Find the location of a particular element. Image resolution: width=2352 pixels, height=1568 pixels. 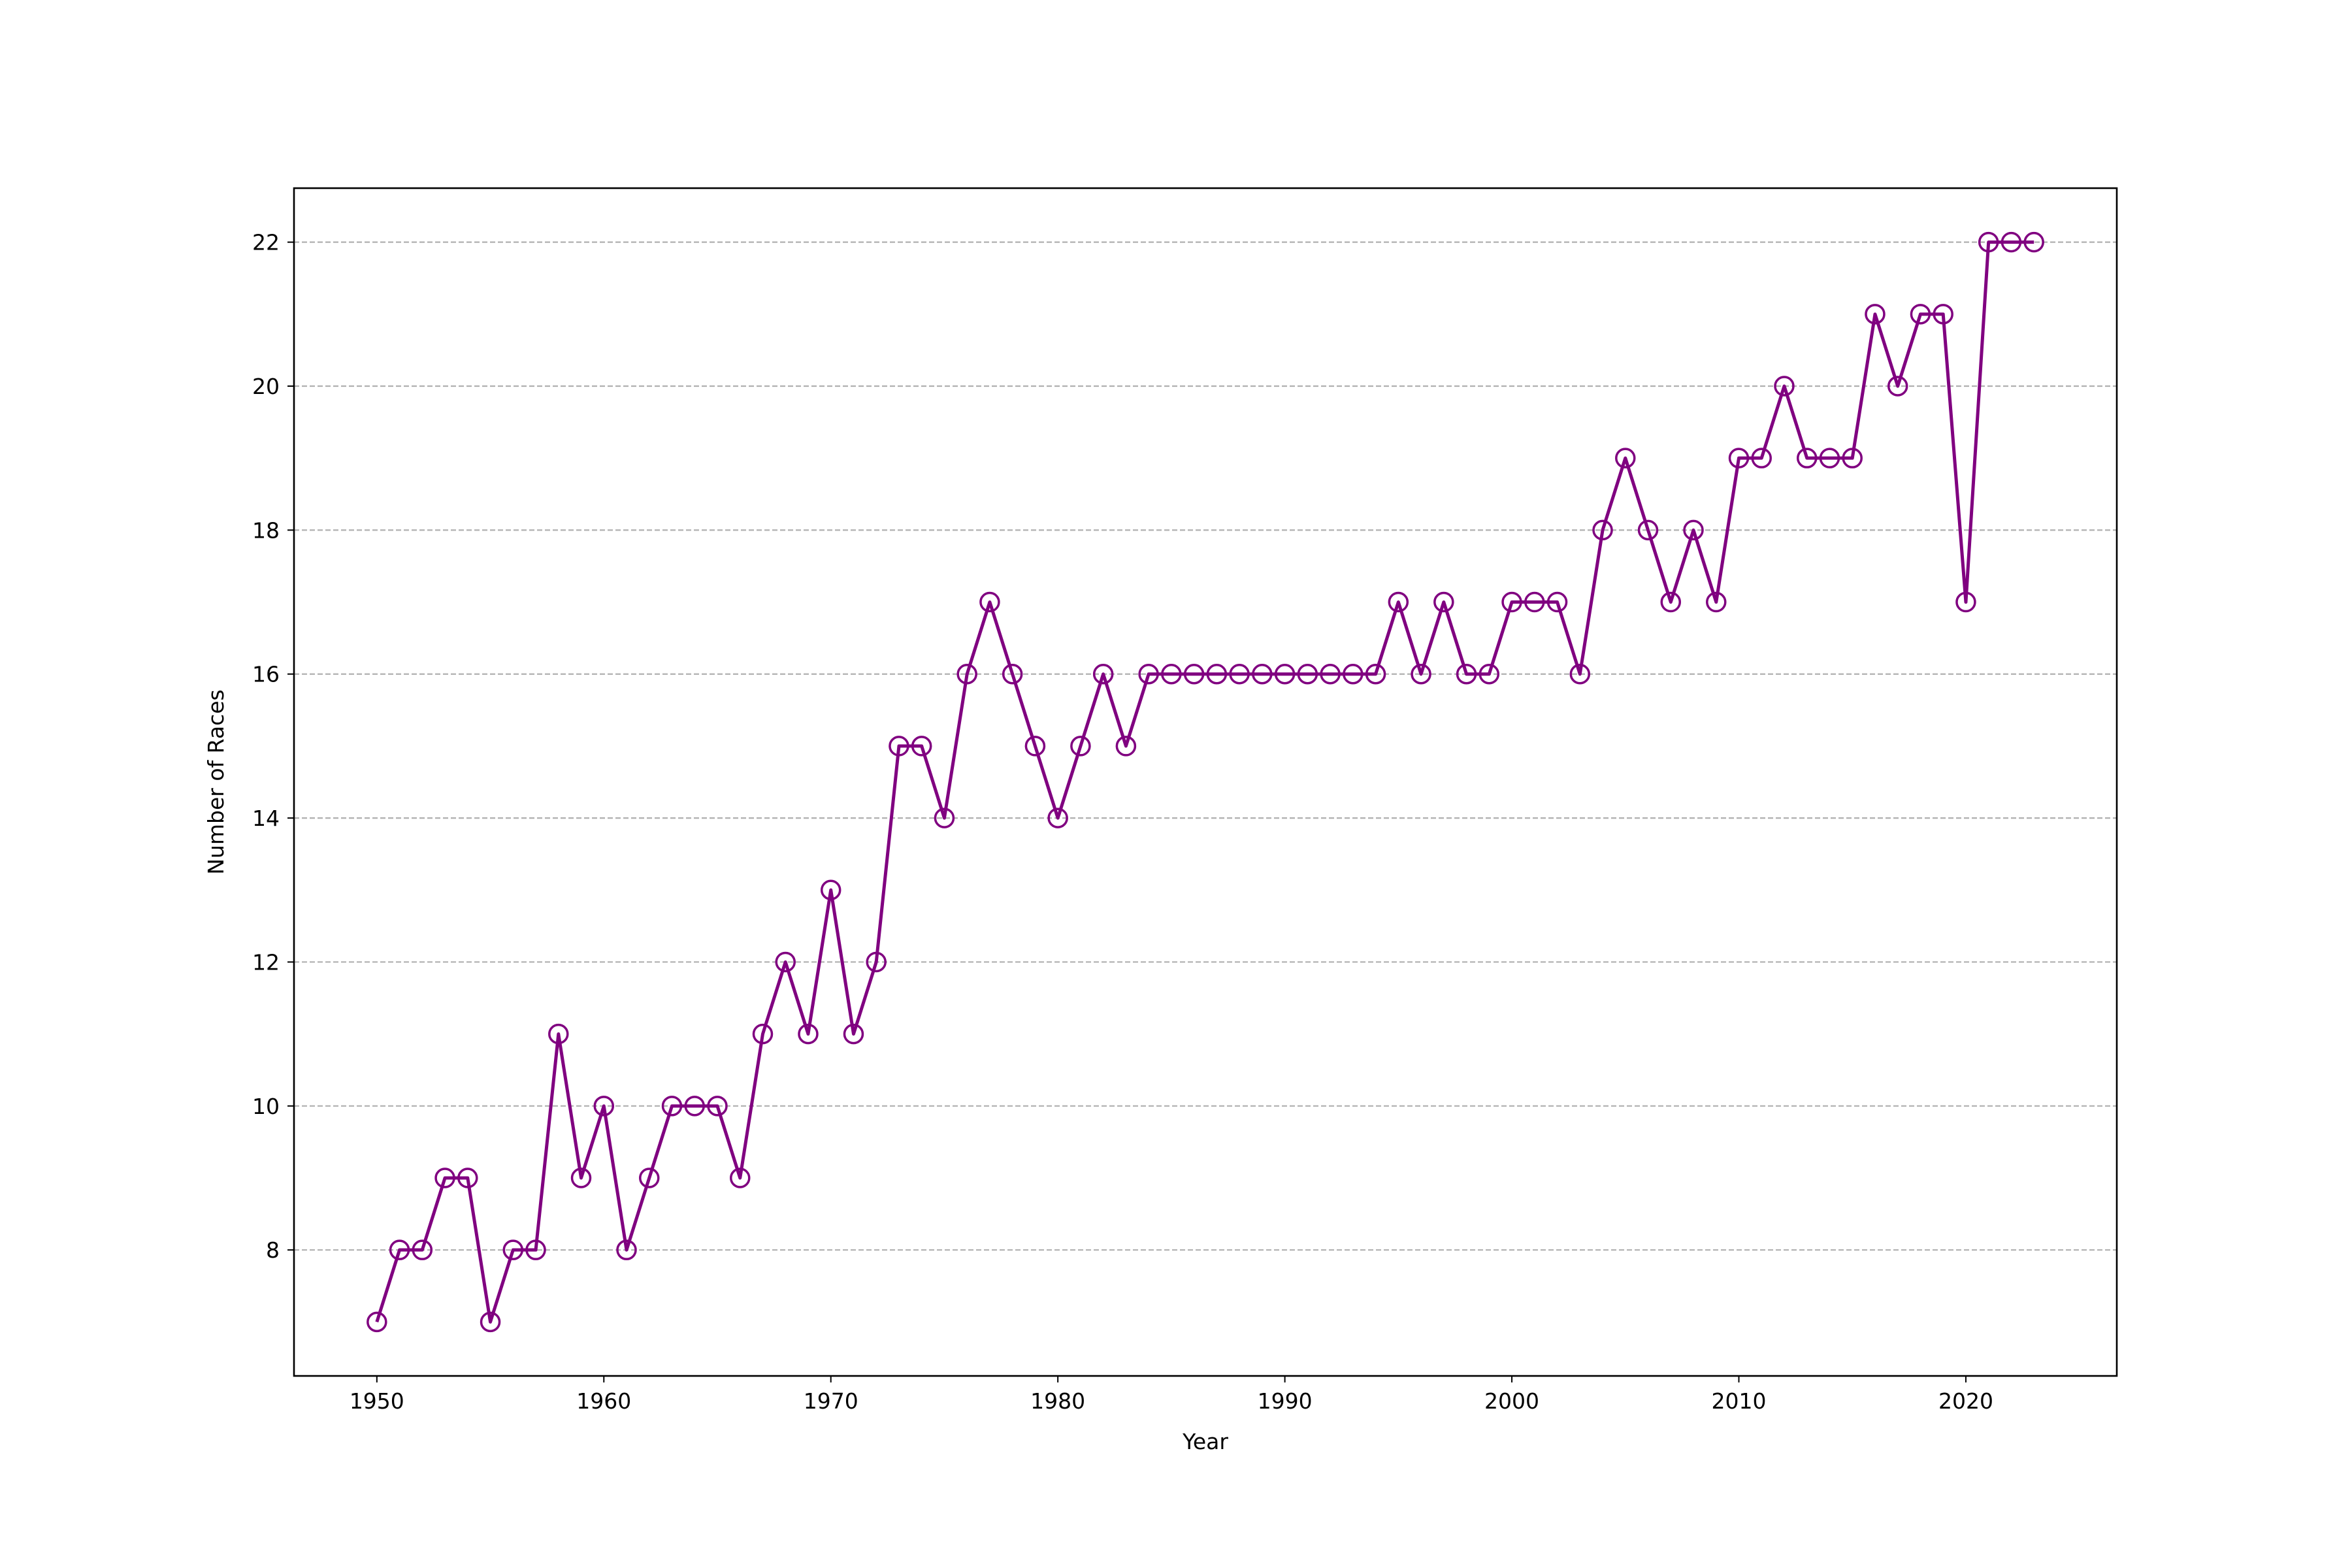

y-tick-label: 12 is located at coordinates (266, 962).